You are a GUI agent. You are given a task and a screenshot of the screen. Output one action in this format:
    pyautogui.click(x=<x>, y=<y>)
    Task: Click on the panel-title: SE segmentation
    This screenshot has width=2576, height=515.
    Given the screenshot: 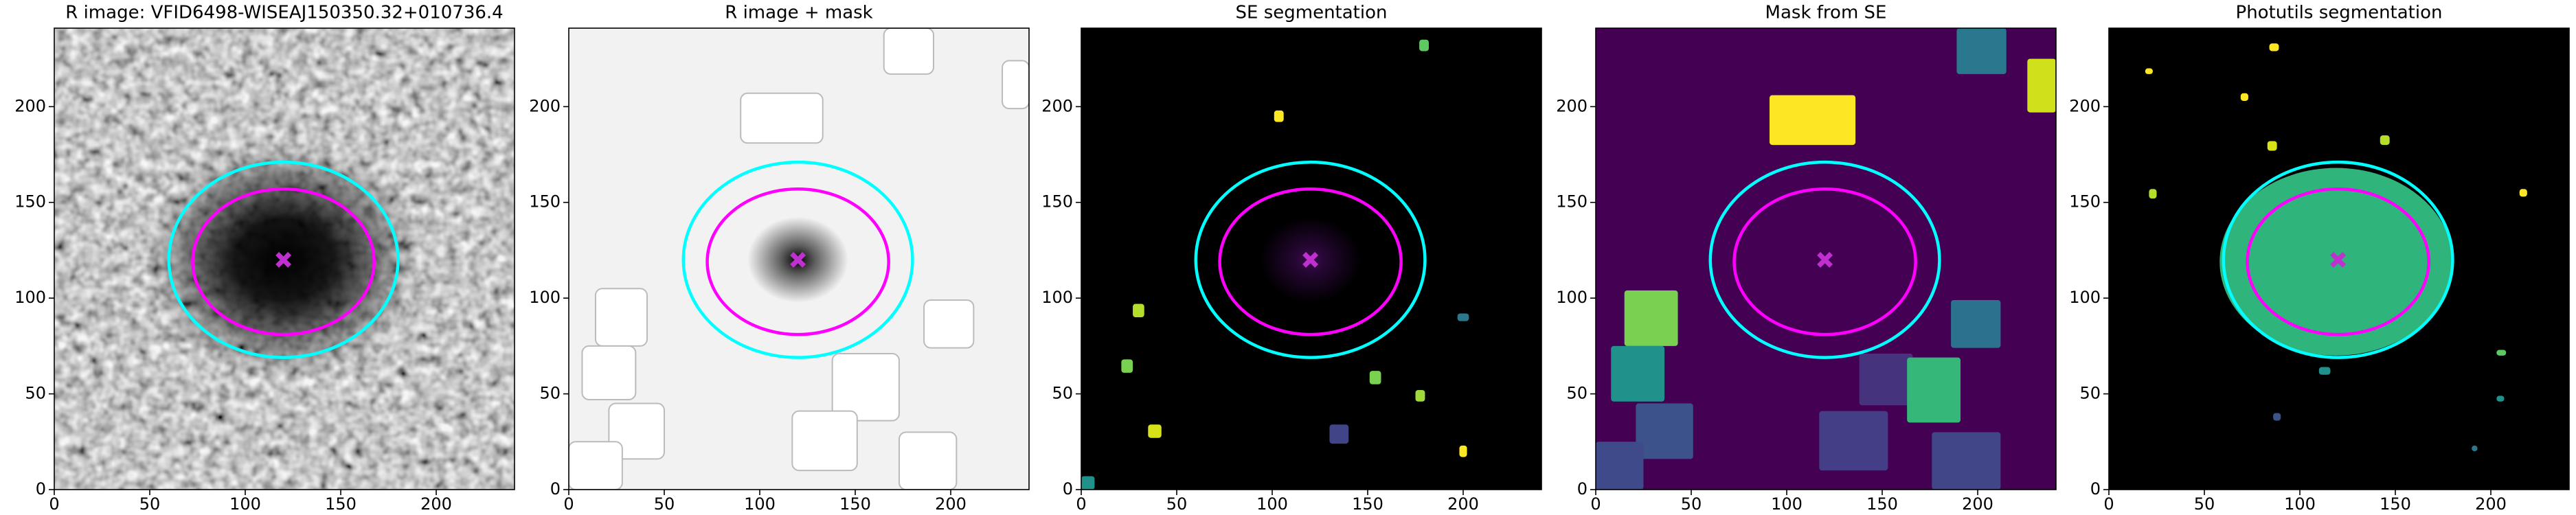 What is the action you would take?
    pyautogui.click(x=1312, y=13)
    